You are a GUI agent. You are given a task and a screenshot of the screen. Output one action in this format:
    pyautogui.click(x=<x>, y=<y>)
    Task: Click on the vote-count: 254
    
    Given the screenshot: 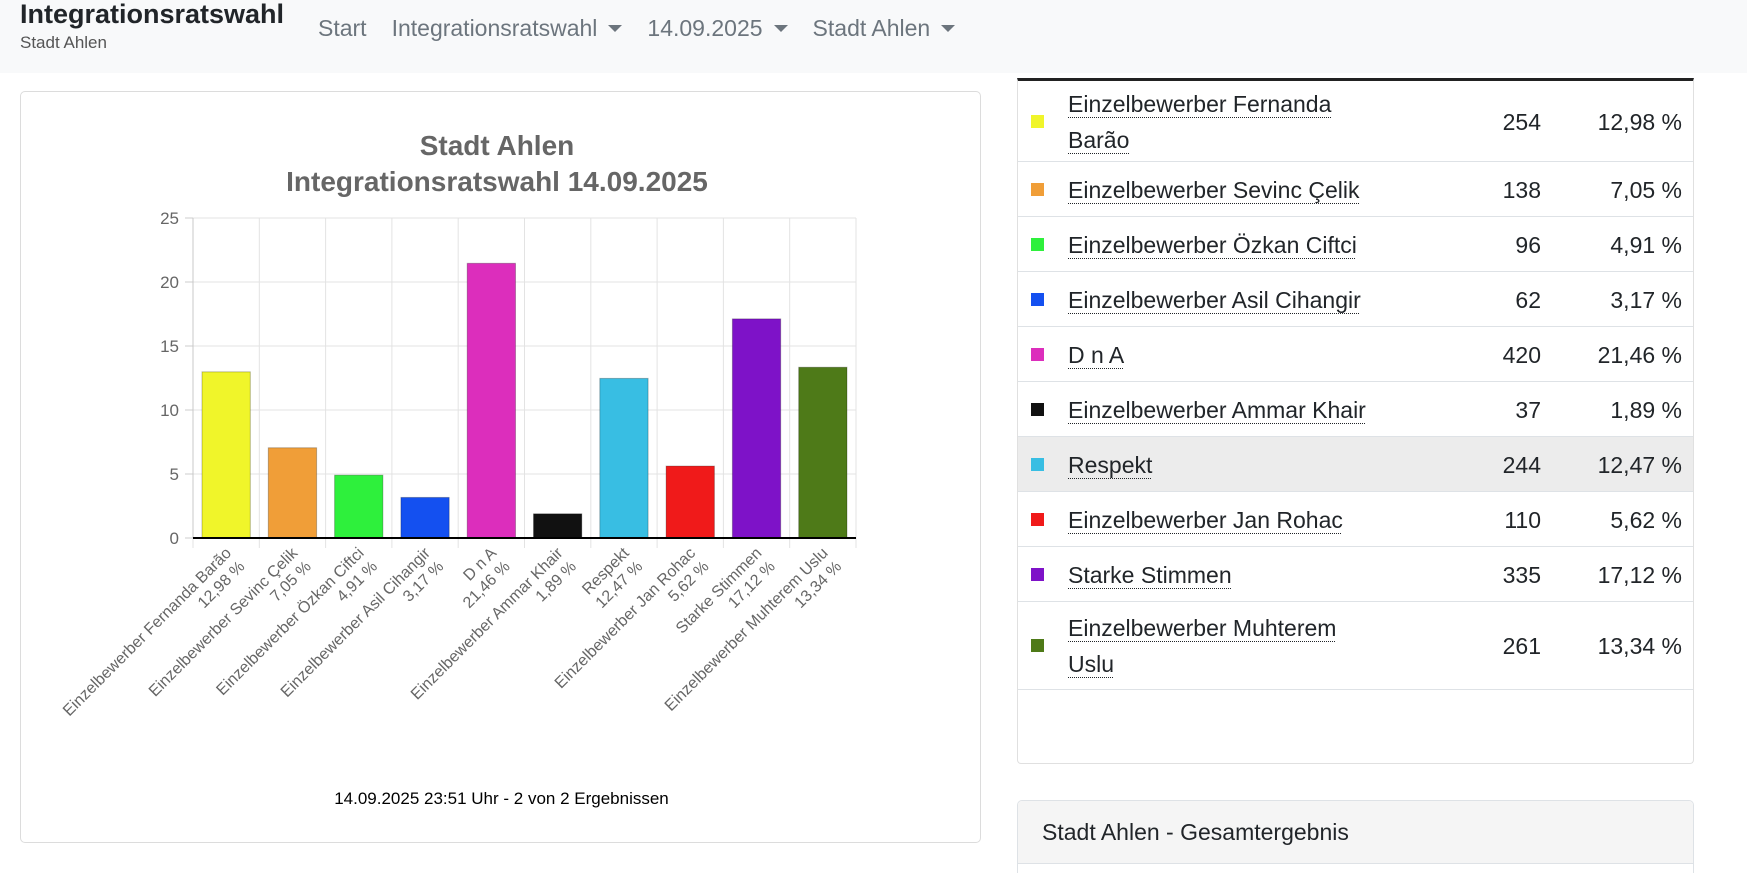 What is the action you would take?
    pyautogui.click(x=1521, y=121)
    